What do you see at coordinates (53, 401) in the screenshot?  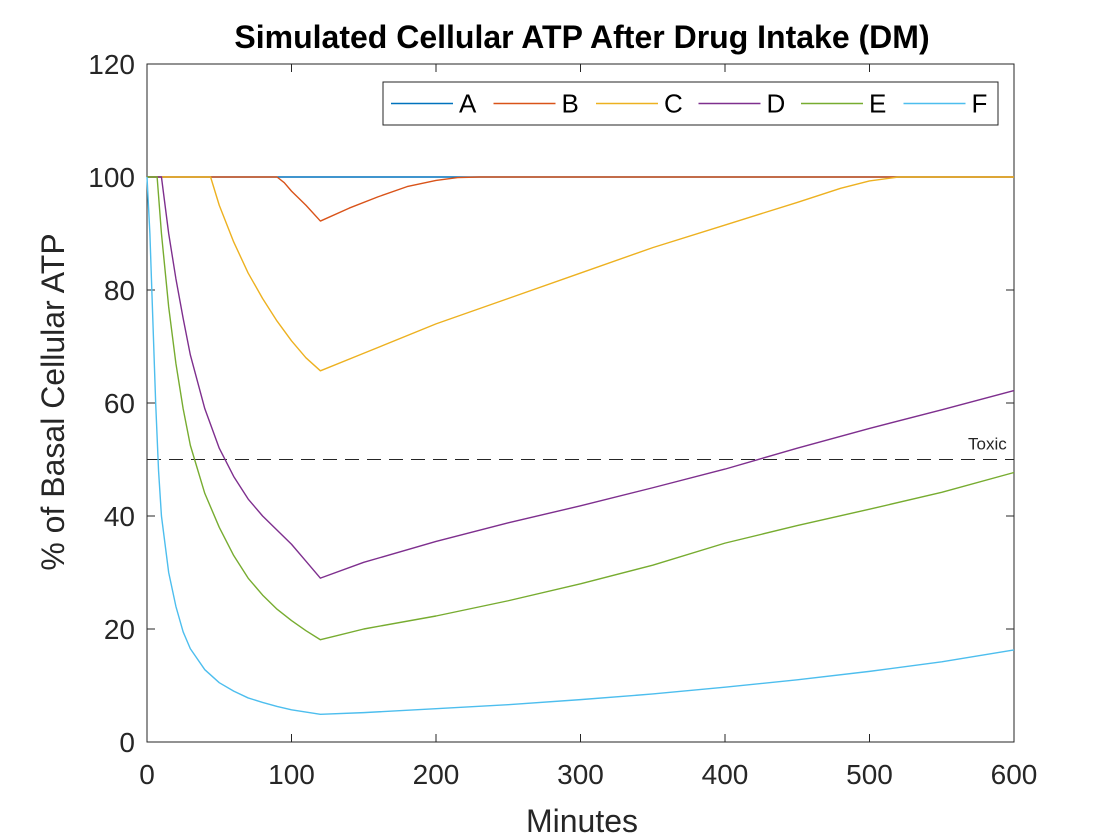 I see `y-axis-label: % of Basal Cellular ATP` at bounding box center [53, 401].